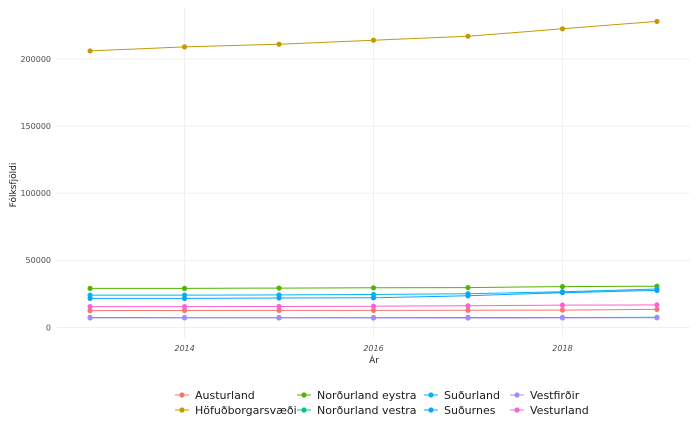  Describe the element at coordinates (559, 410) in the screenshot. I see `legend-label: Vesturland` at that location.